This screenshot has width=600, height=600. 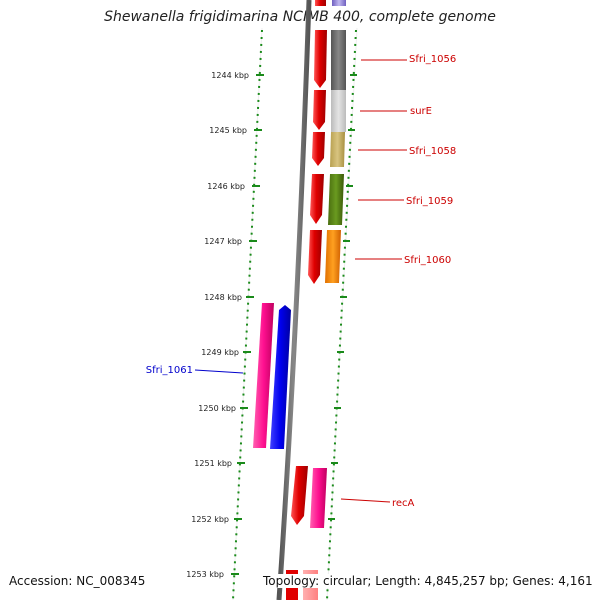 What do you see at coordinates (318, 149) in the screenshot?
I see `gene-sfri-1058-cds` at bounding box center [318, 149].